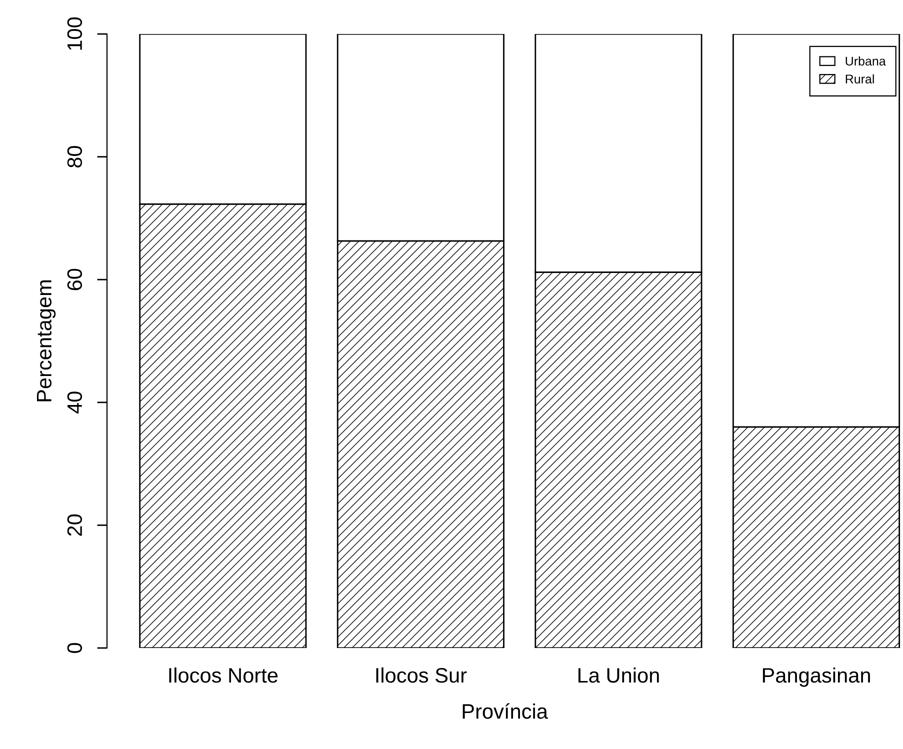 This screenshot has width=903, height=749. Describe the element at coordinates (816, 677) in the screenshot. I see `x-tick-label: Pangasinan` at that location.